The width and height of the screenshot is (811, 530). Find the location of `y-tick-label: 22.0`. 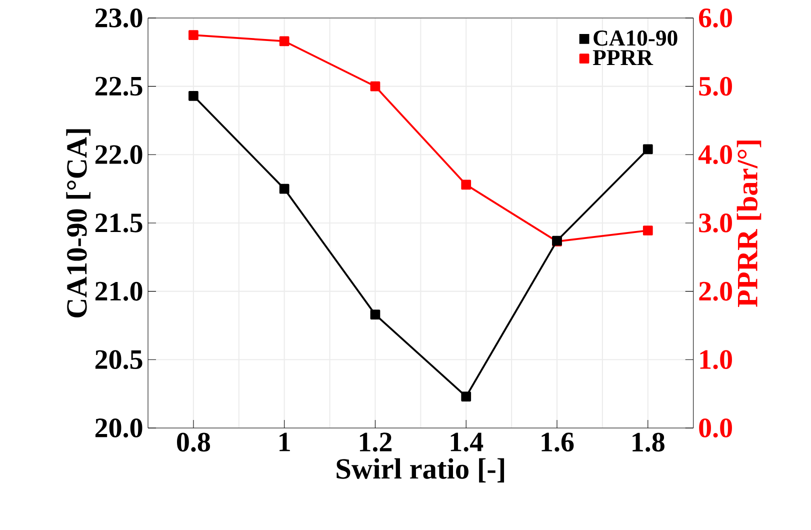

y-tick-label: 22.0 is located at coordinates (118, 154).